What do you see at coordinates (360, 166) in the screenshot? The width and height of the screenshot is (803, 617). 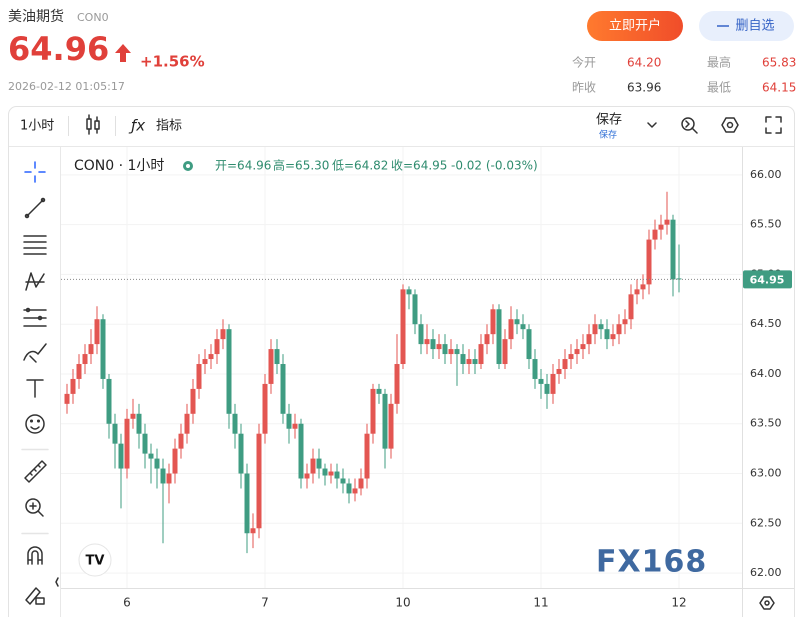 I see `legend-low: 低=64.82` at bounding box center [360, 166].